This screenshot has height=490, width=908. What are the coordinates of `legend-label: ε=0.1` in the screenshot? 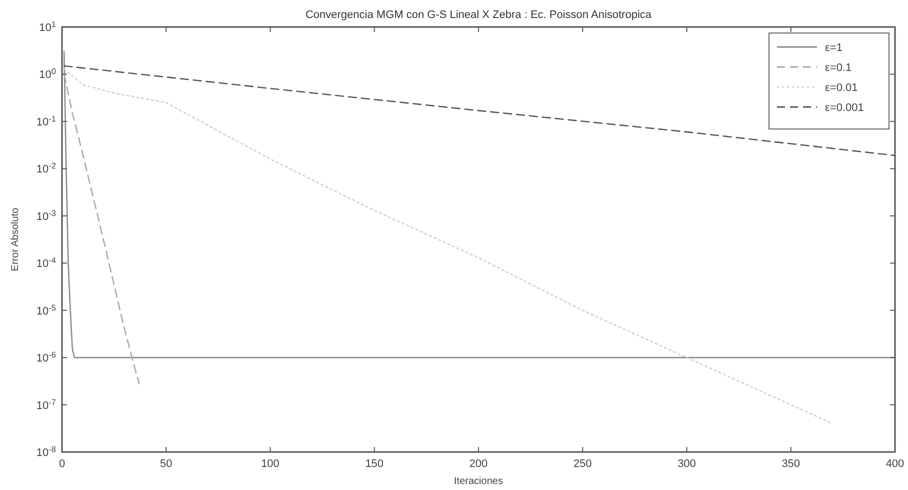 It's located at (838, 68).